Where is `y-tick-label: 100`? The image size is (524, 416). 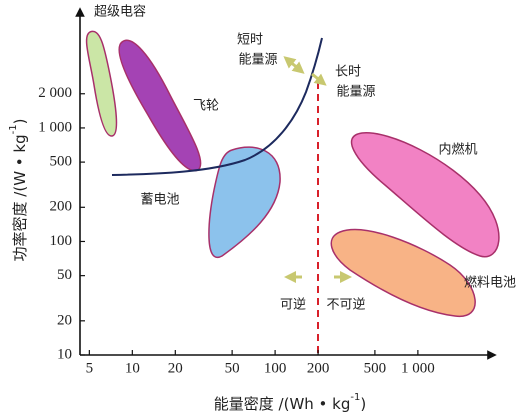
y-tick-label: 100 is located at coordinates (61, 241).